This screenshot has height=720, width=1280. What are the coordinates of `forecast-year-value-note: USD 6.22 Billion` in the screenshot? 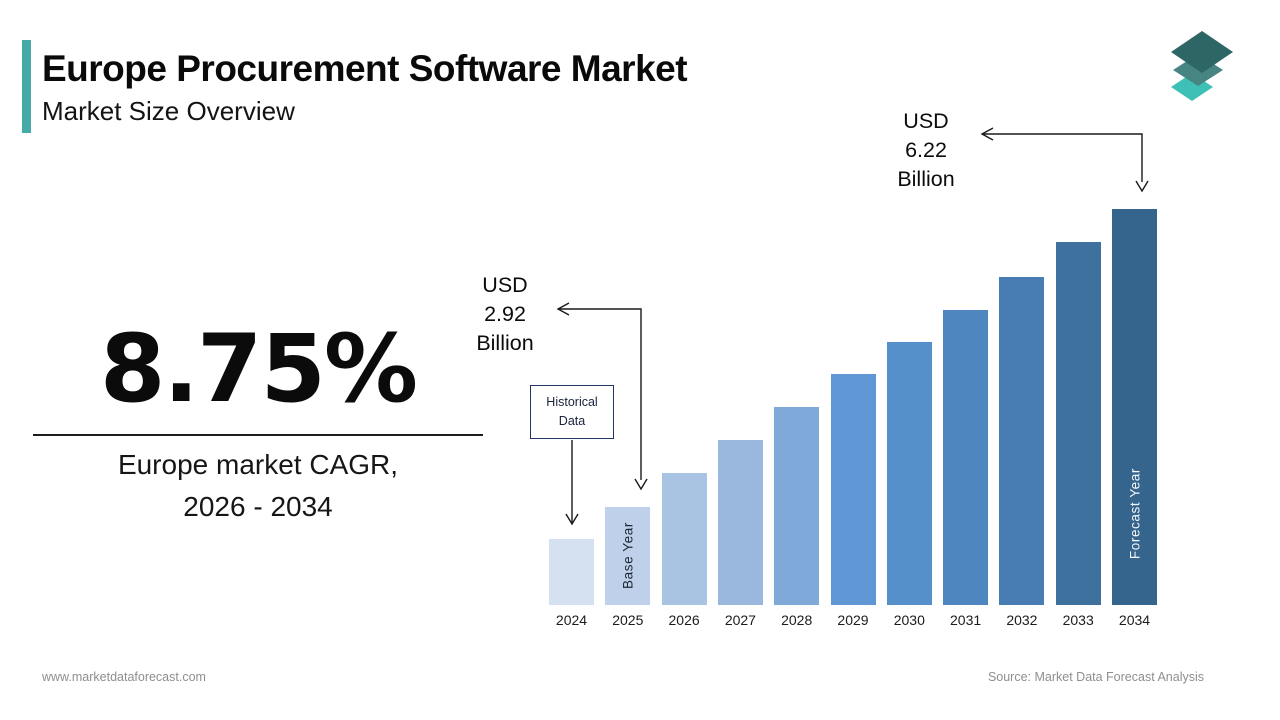 It's located at (926, 150).